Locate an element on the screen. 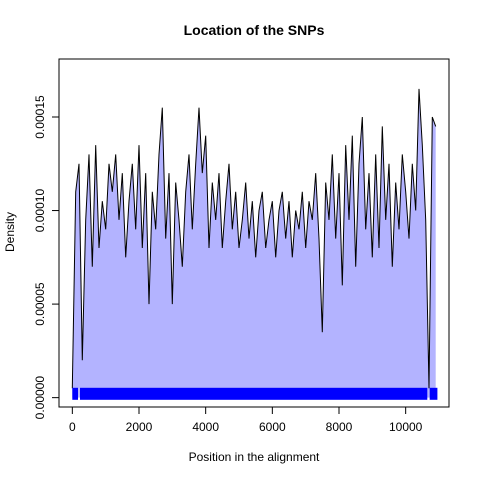 The image size is (480, 480). y-axis: 0.00000 0.00005 0.00010 0.00015 is located at coordinates (46, 257).